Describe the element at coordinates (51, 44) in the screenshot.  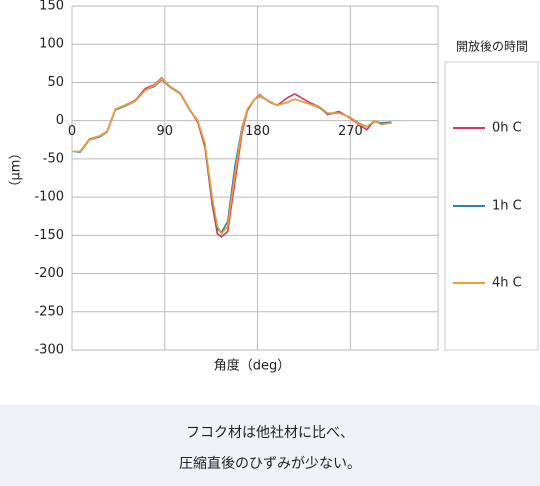
I see `y-tick-label: 100` at that location.